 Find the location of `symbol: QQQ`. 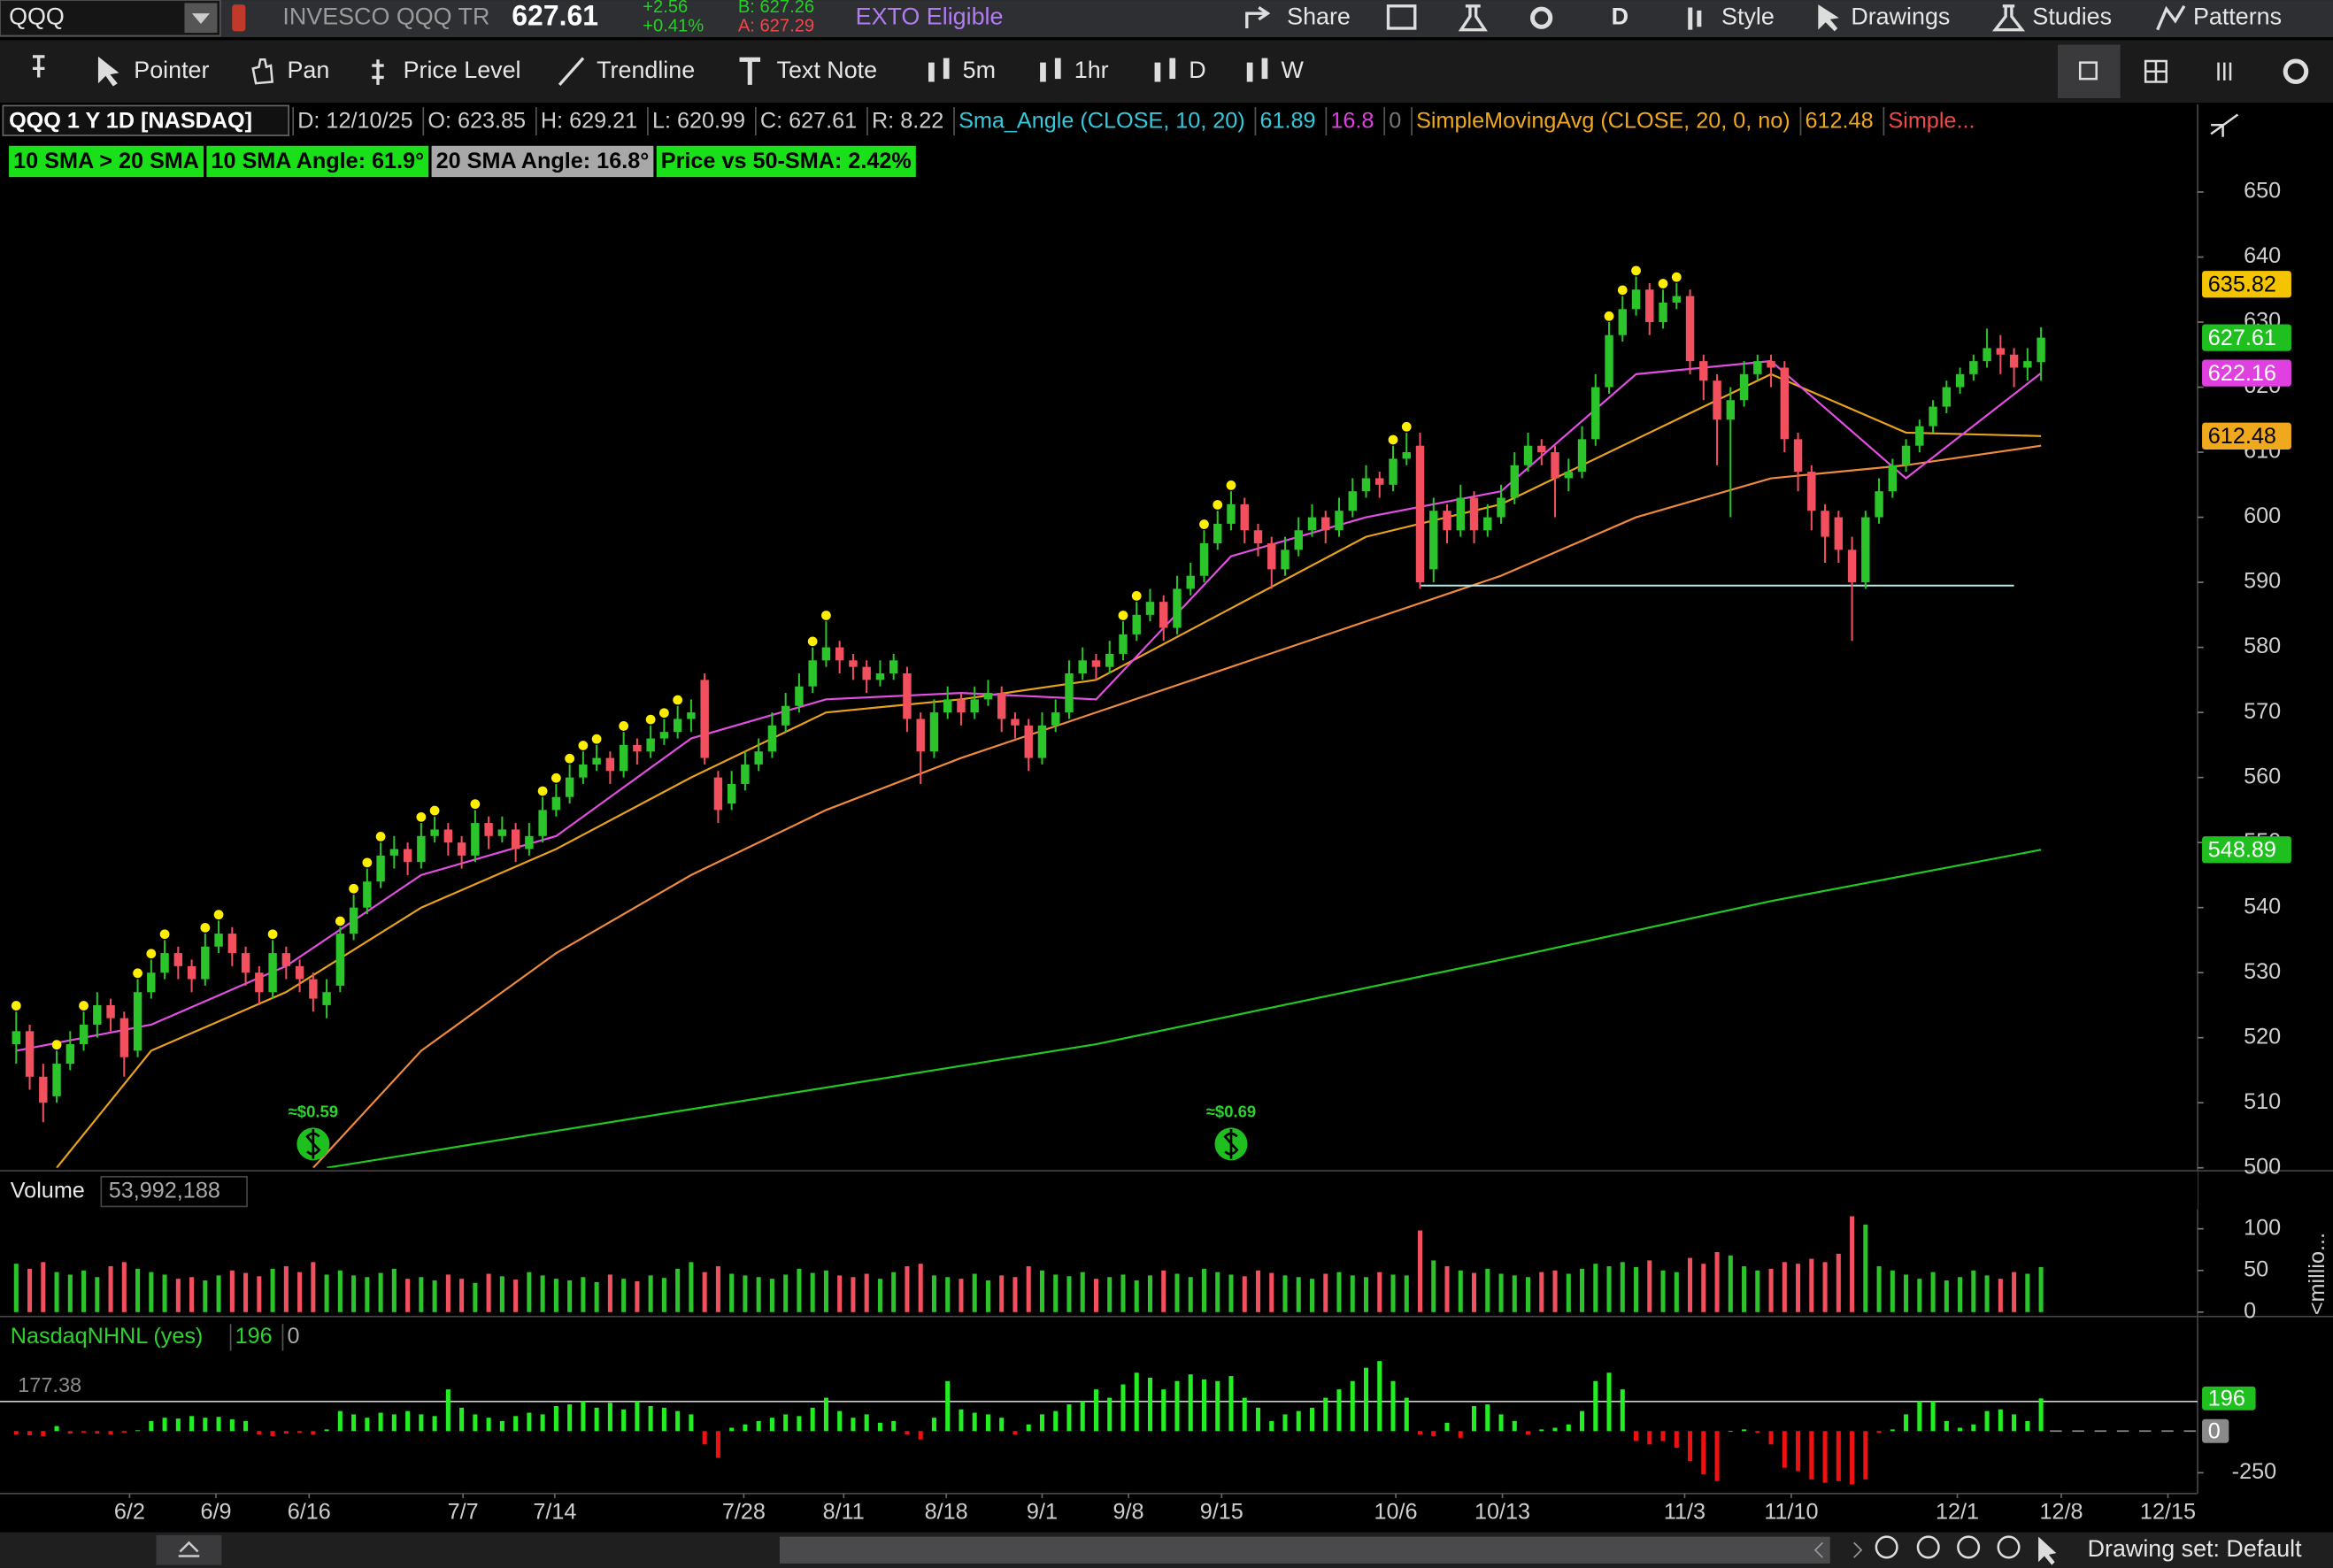

symbol: QQQ is located at coordinates (37, 16).